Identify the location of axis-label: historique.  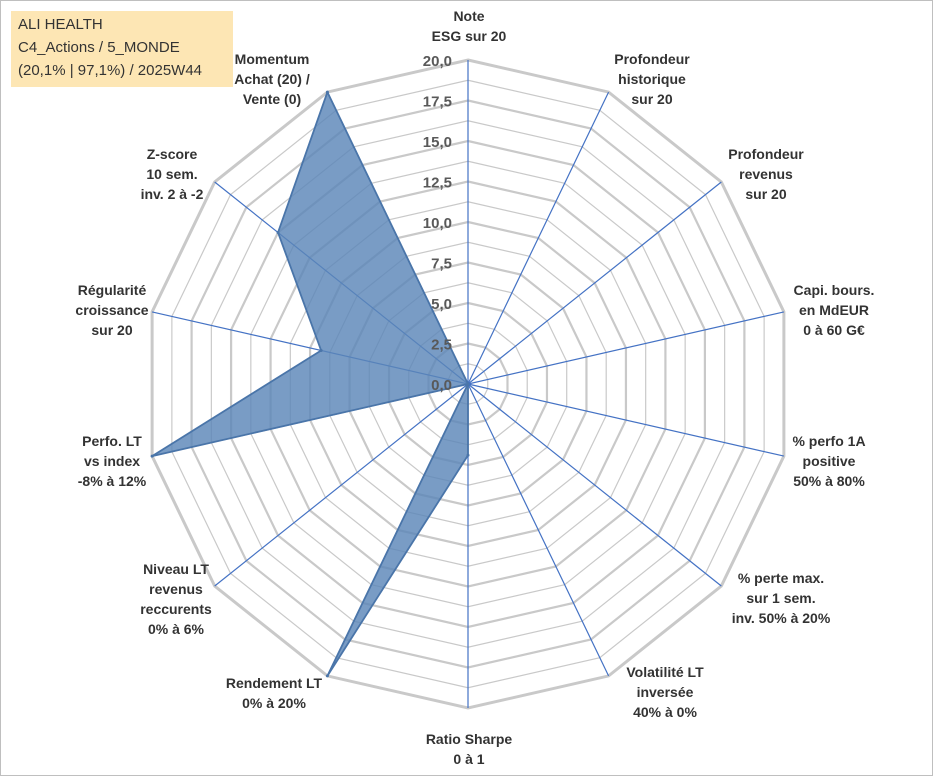
(652, 79).